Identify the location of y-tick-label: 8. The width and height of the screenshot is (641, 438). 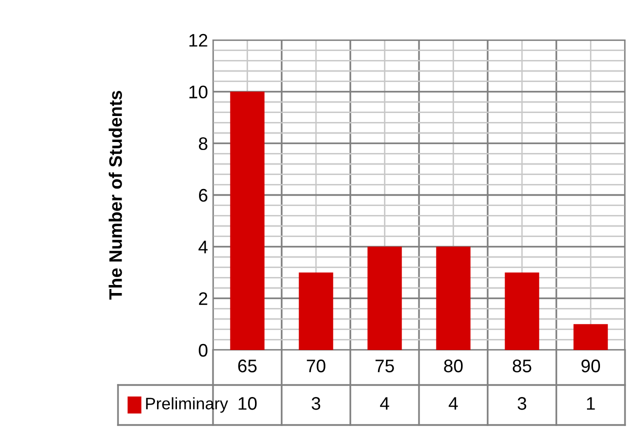
(203, 143).